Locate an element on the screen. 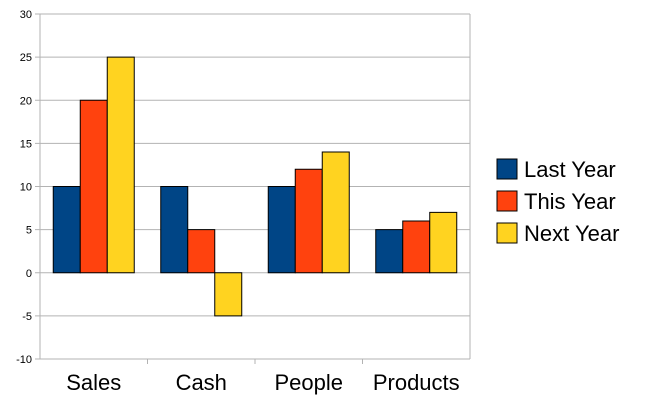 The image size is (663, 413). bar-last-year-sales is located at coordinates (66, 230).